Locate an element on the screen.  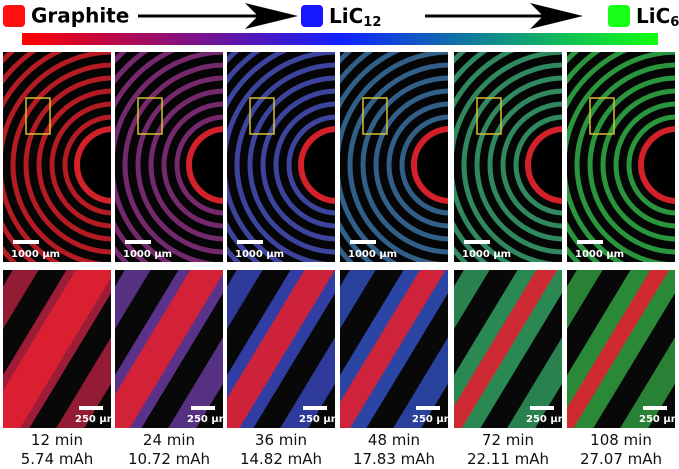
time-label: 48 min is located at coordinates (394, 440).